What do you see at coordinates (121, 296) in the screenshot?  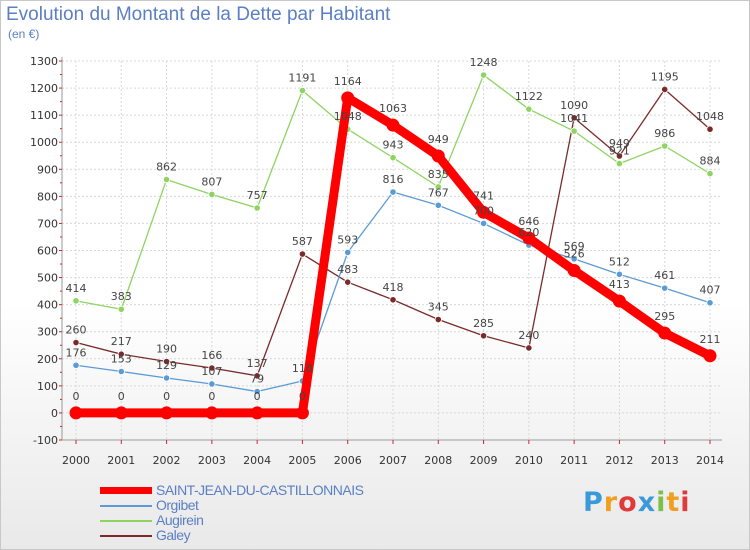 I see `data-label-augirein: 383` at bounding box center [121, 296].